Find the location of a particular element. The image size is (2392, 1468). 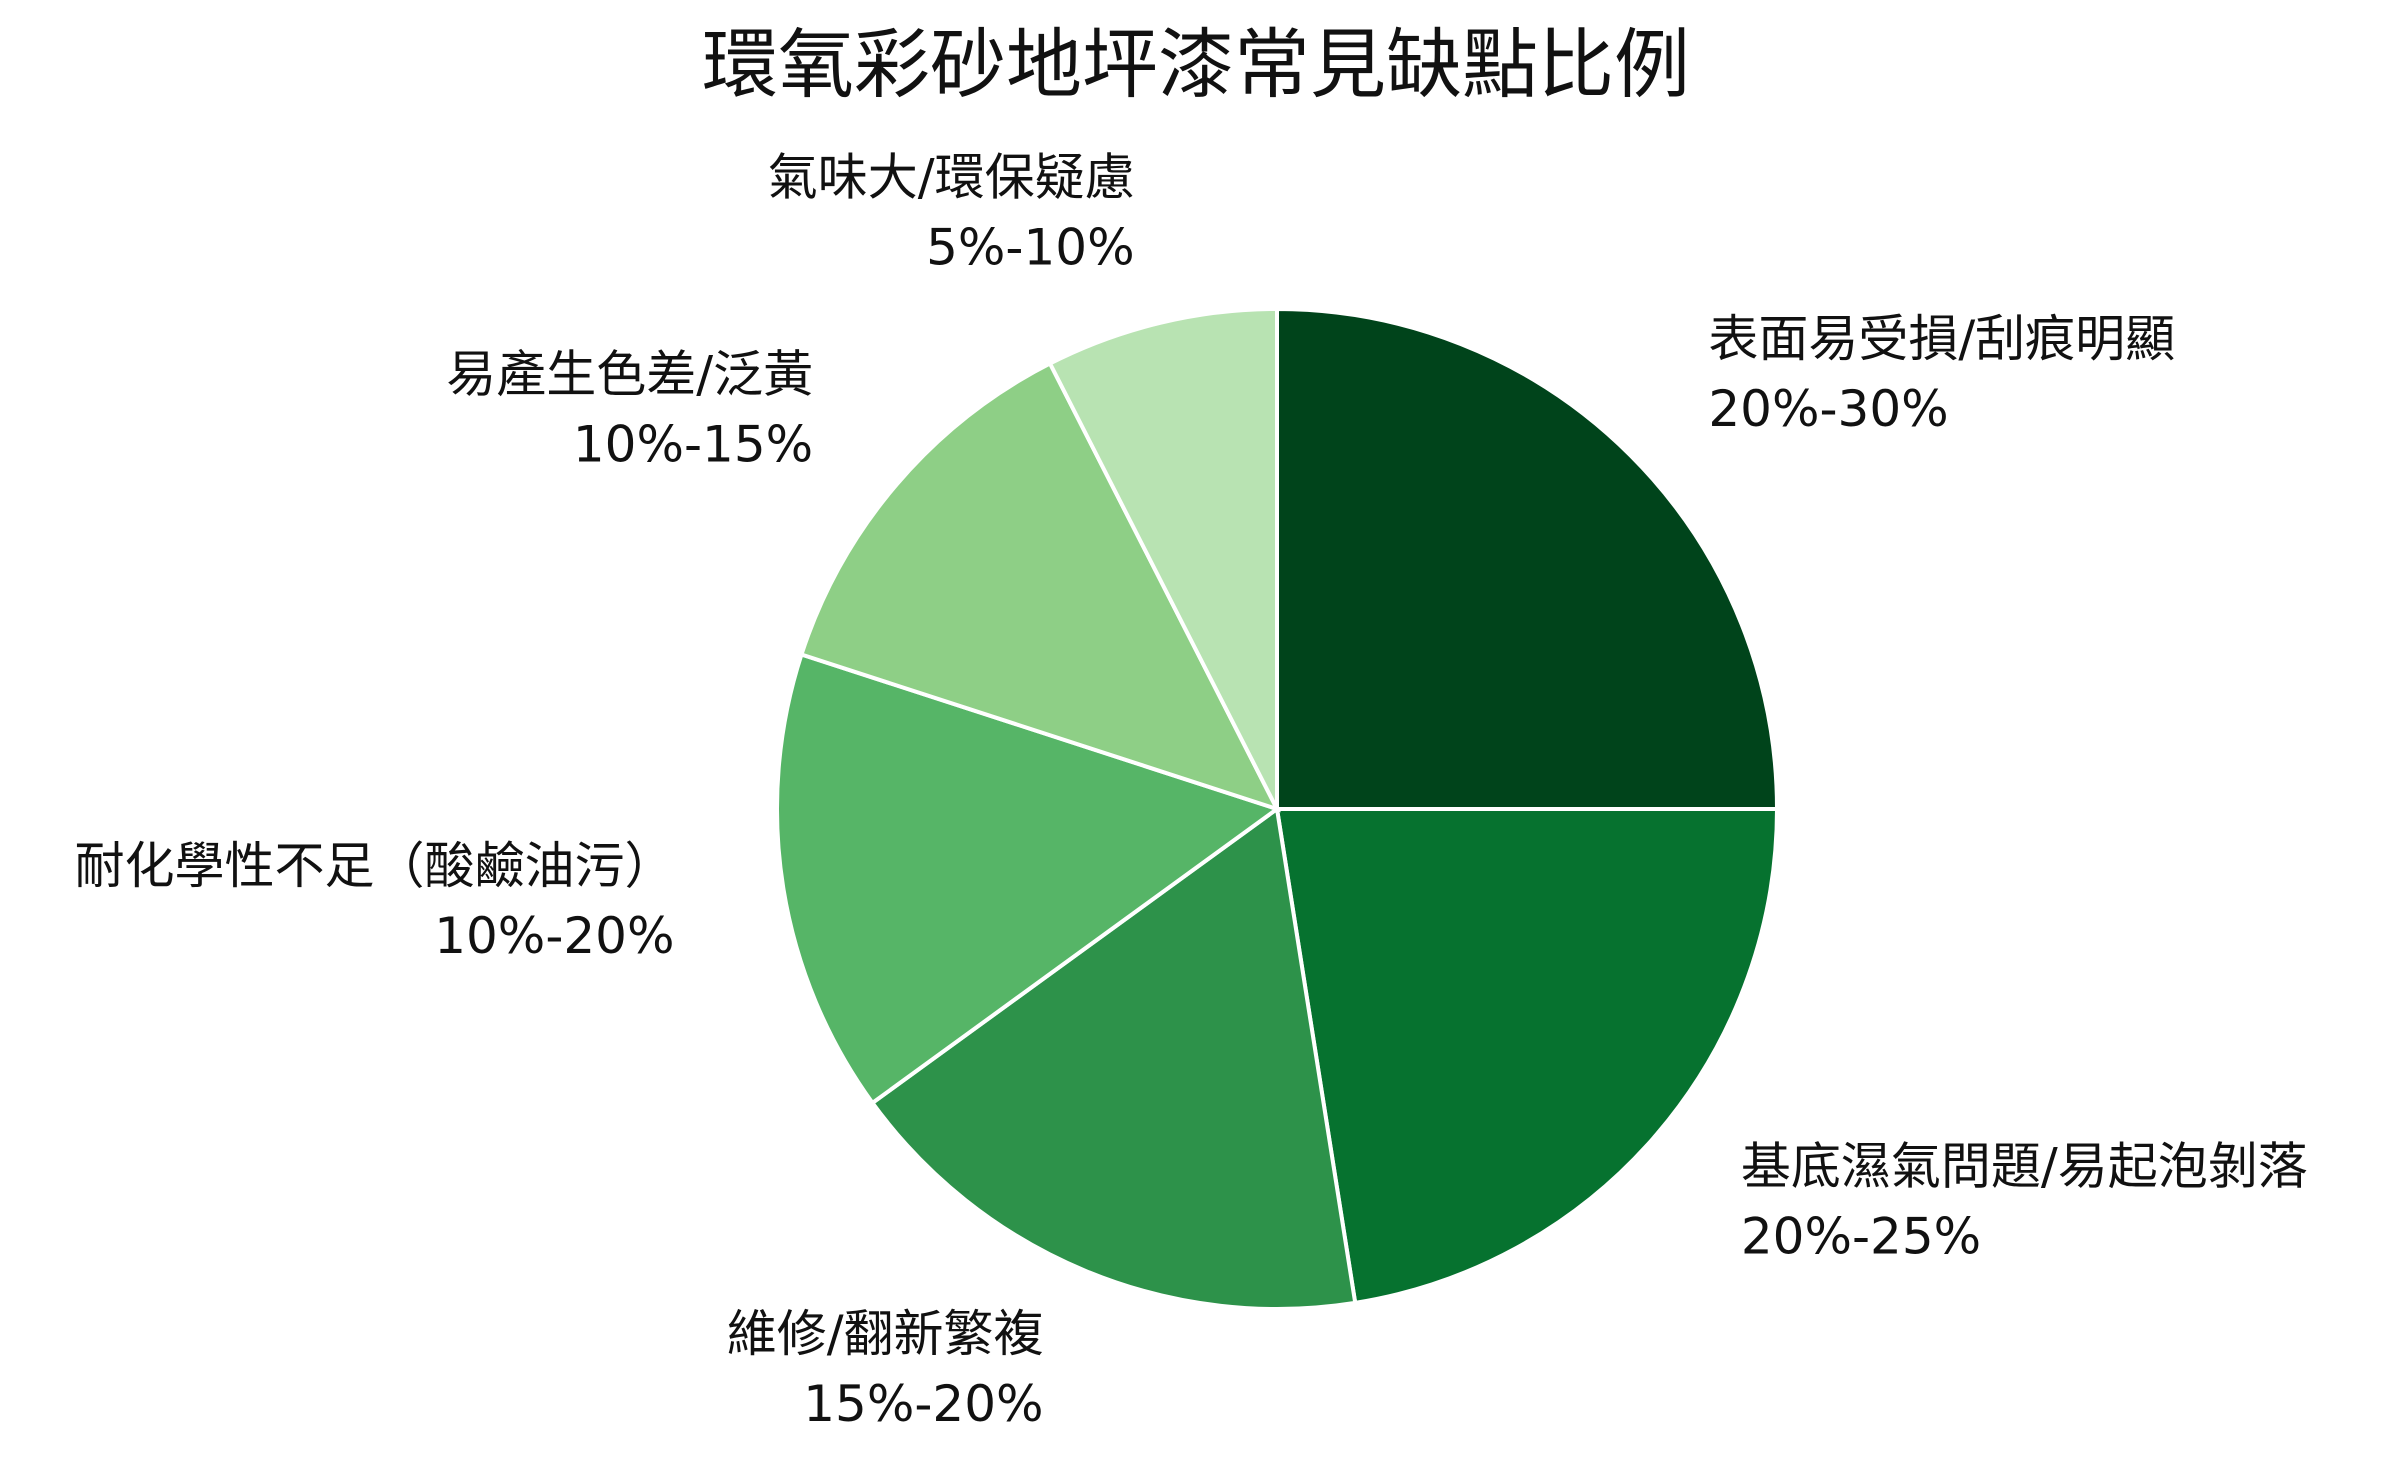

slice-value-label: 20%-30% is located at coordinates (1828, 409).